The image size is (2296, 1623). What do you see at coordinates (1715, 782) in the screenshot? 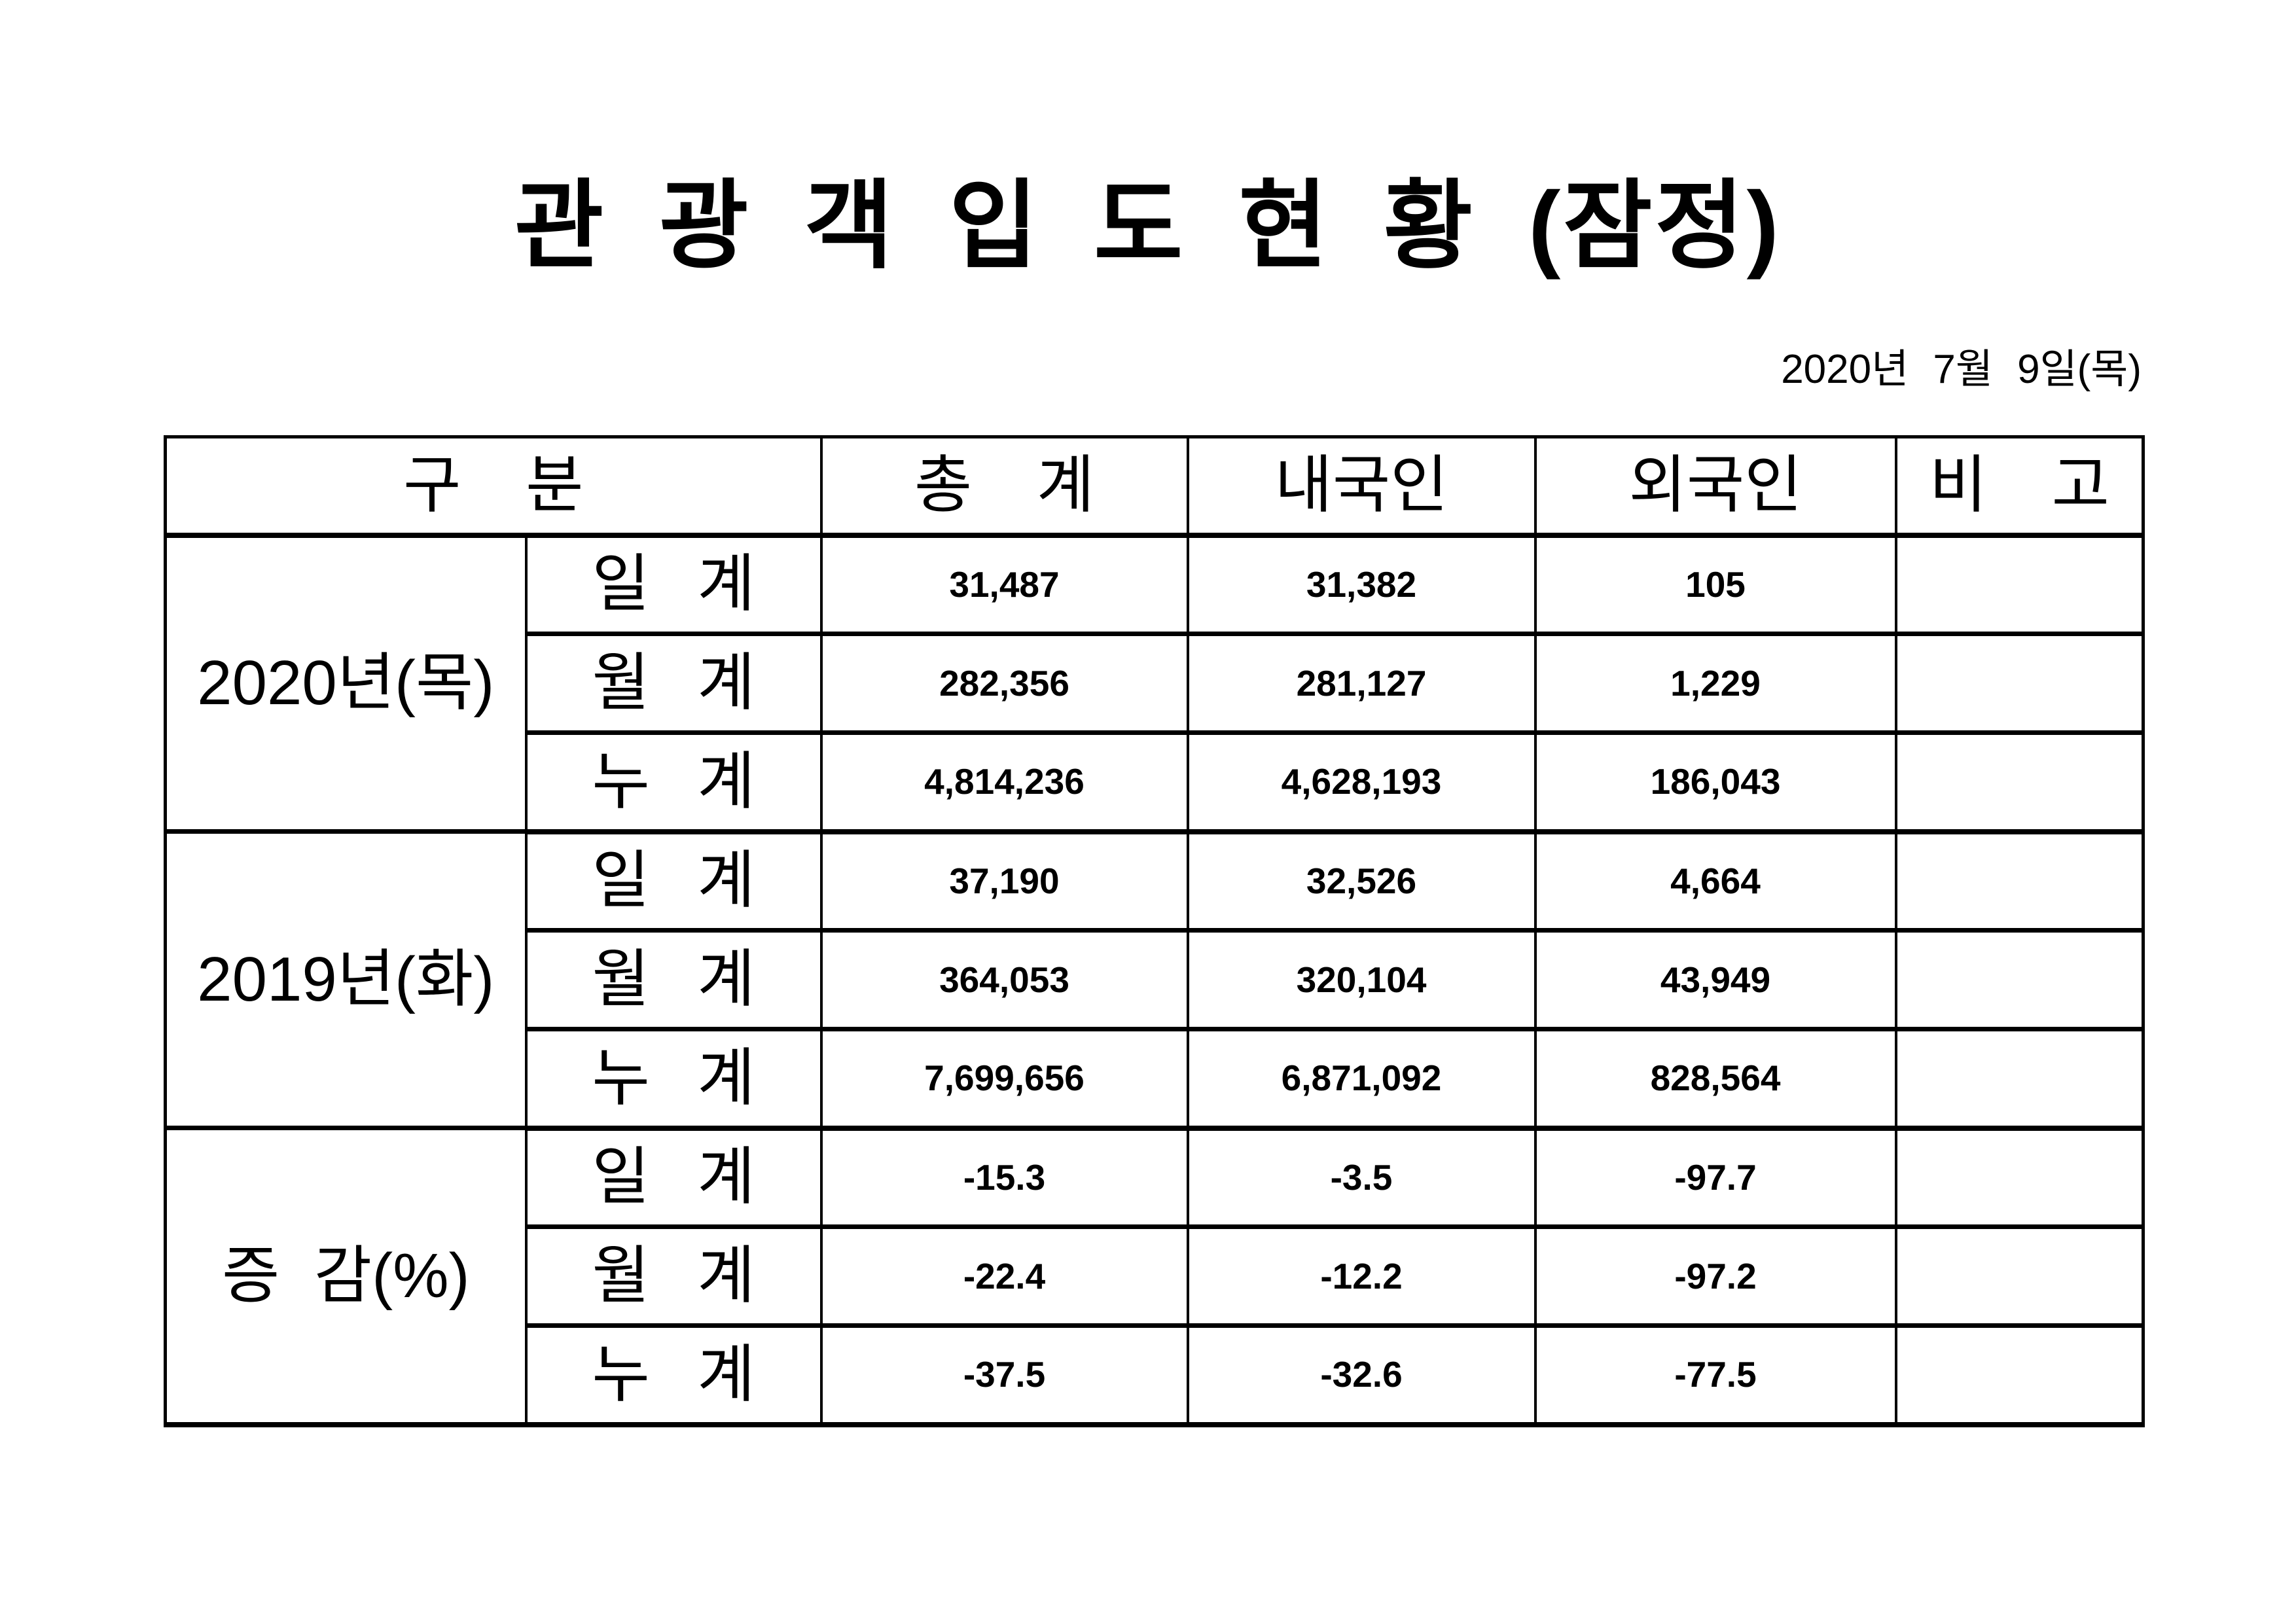
I see `cell-foreign: 186,043` at bounding box center [1715, 782].